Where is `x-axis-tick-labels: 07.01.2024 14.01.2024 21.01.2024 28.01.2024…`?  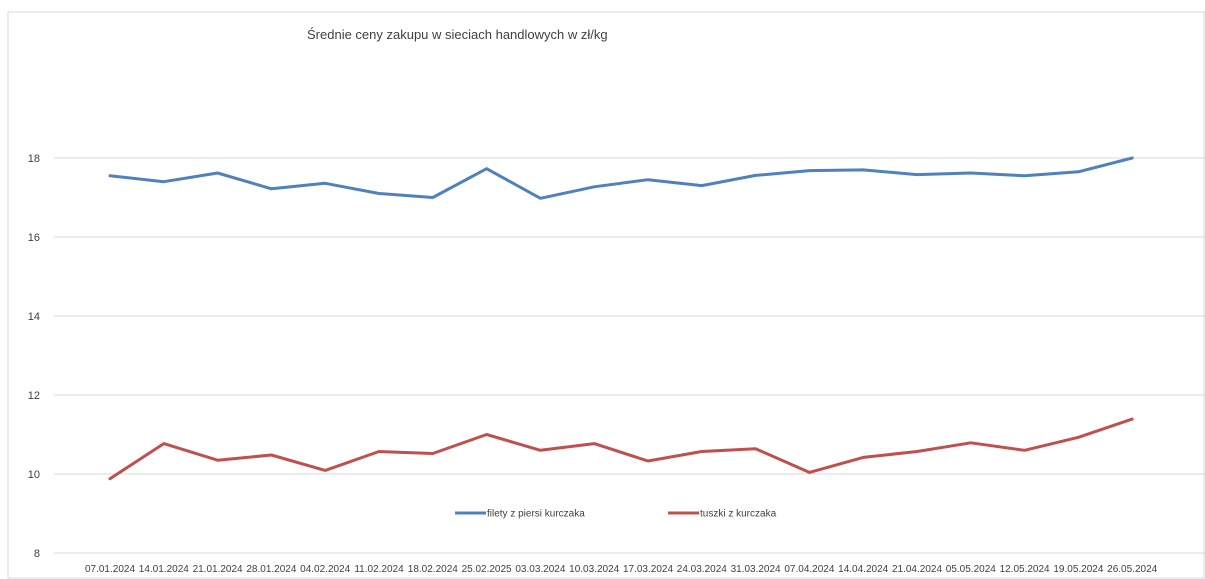
x-axis-tick-labels: 07.01.2024 14.01.2024 21.01.2024 28.01.2024… is located at coordinates (621, 569).